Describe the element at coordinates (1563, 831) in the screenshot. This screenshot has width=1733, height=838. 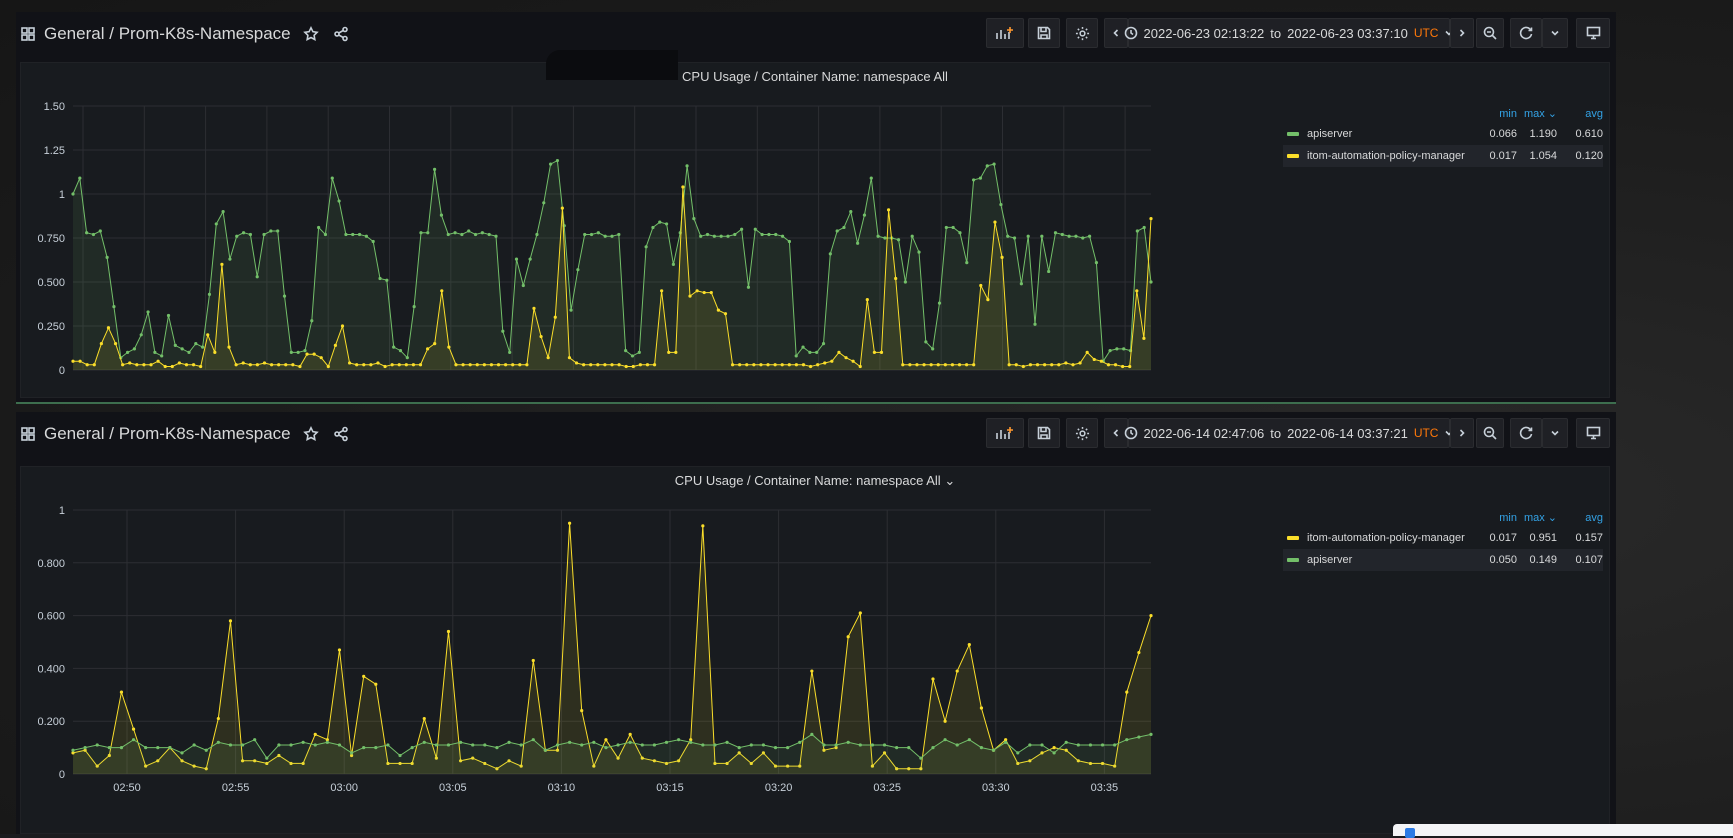
I see `notification-popup` at that location.